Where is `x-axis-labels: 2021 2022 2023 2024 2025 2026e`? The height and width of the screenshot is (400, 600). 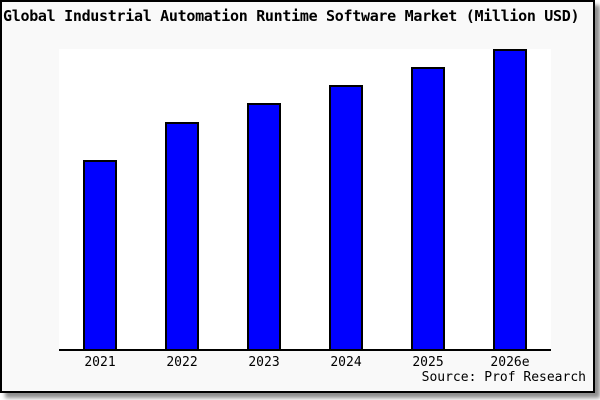 x-axis-labels: 2021 2022 2023 2024 2025 2026e is located at coordinates (305, 362).